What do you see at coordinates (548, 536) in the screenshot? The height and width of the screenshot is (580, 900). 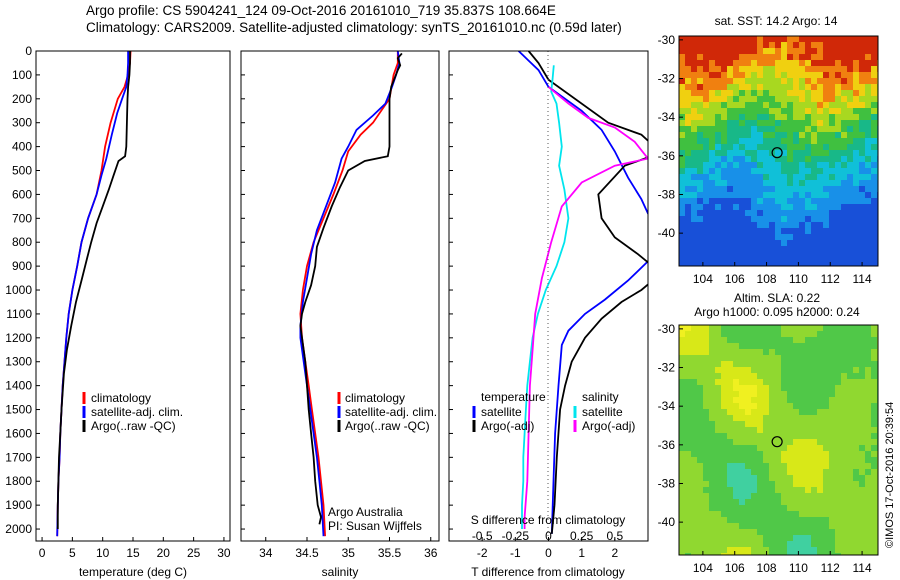 I see `s-difference-axis: -0.5 -0.25 0 0.25 0.5` at bounding box center [548, 536].